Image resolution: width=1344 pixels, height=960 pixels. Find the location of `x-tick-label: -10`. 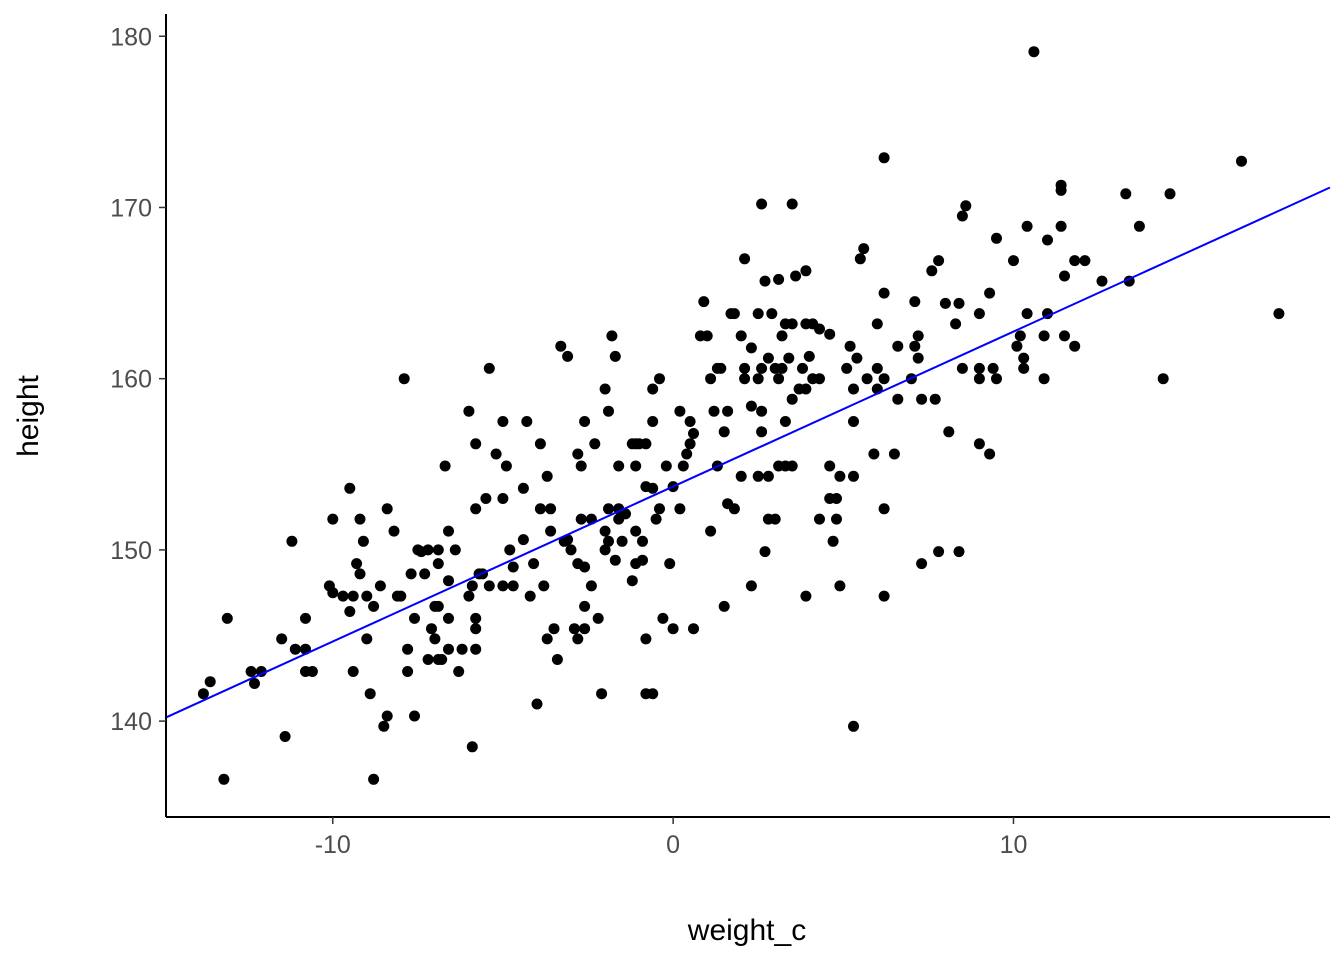

x-tick-label: -10 is located at coordinates (333, 845).